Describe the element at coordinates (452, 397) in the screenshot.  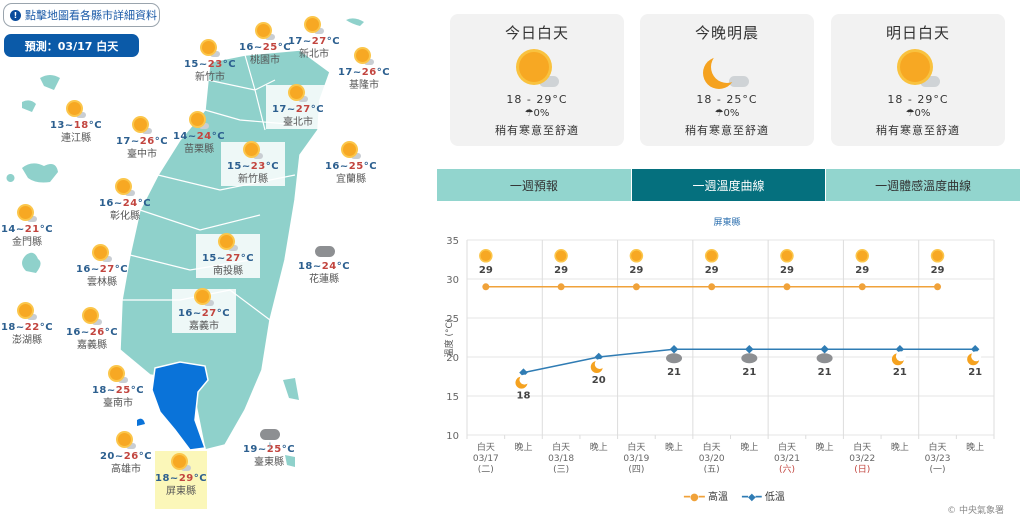
I see `svg-text: 15` at that location.